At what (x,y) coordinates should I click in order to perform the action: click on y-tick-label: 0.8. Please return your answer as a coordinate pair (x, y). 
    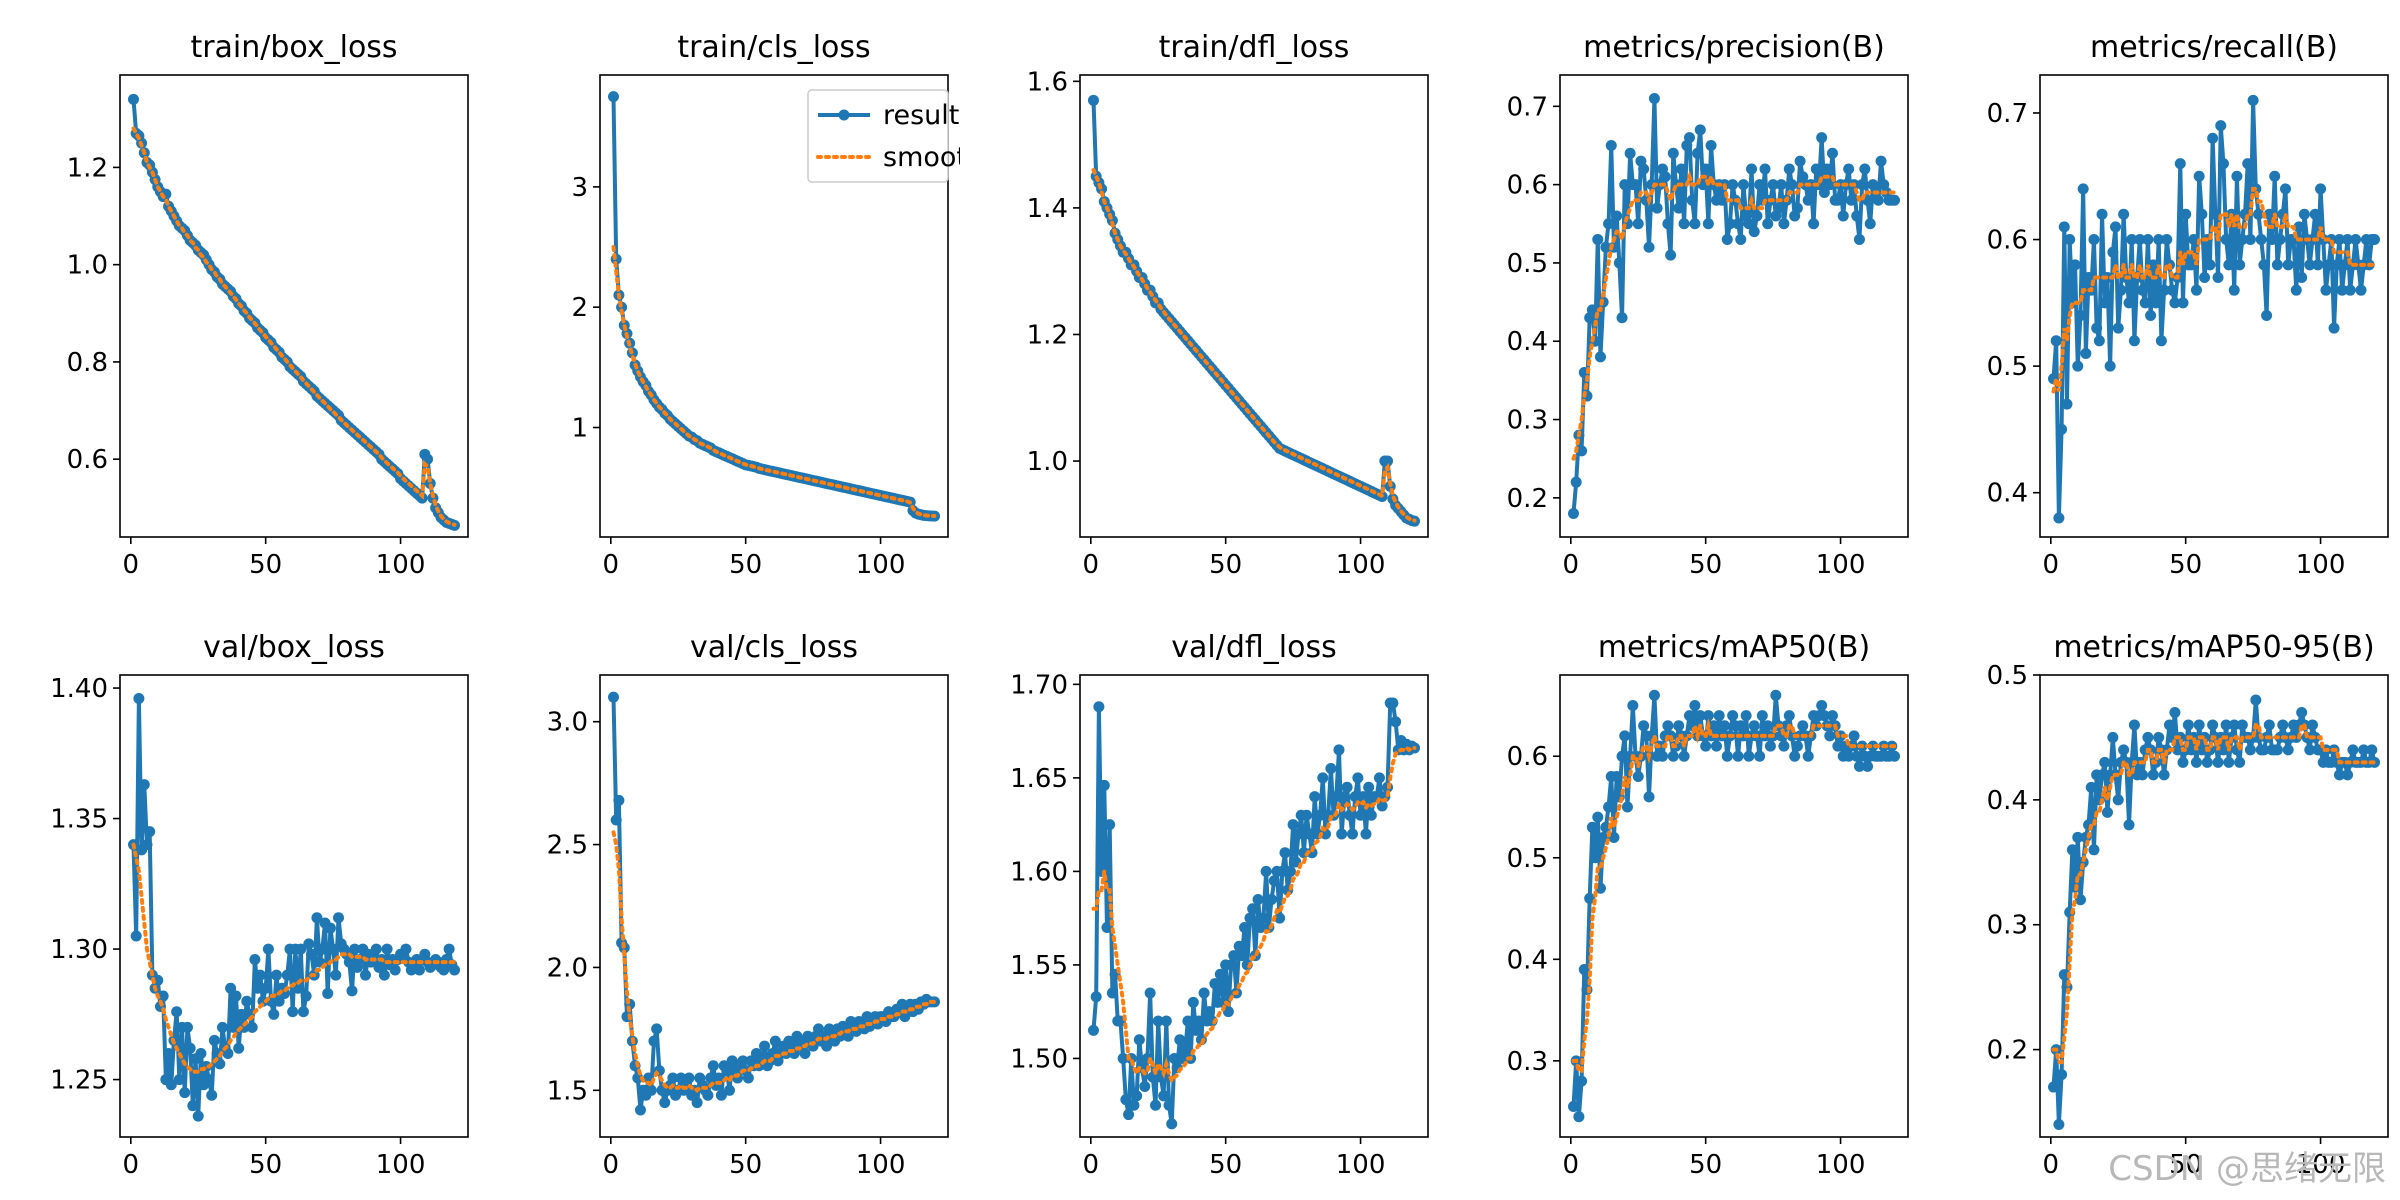
    Looking at the image, I should click on (87, 363).